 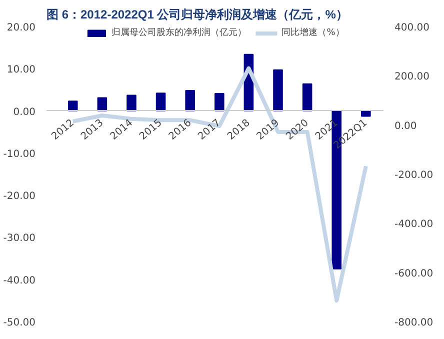 What do you see at coordinates (414, 224) in the screenshot?
I see `y2-tick-label: -400.00` at bounding box center [414, 224].